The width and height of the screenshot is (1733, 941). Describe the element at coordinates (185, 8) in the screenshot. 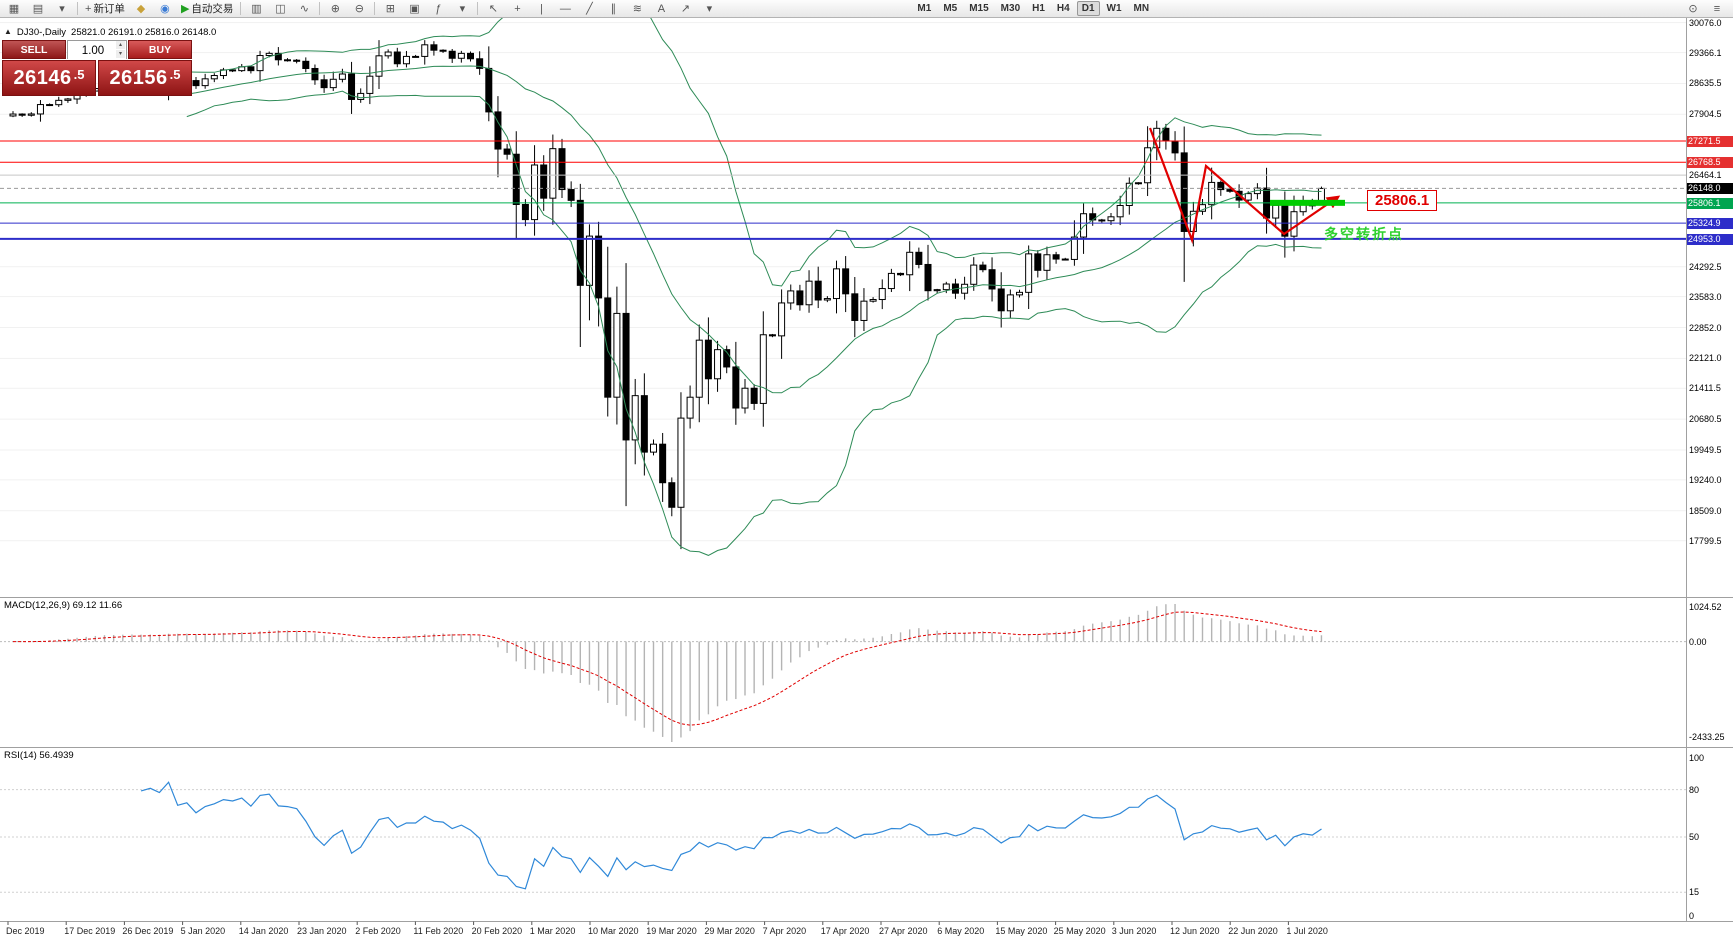

I see `autotrading-icon: ▶` at that location.